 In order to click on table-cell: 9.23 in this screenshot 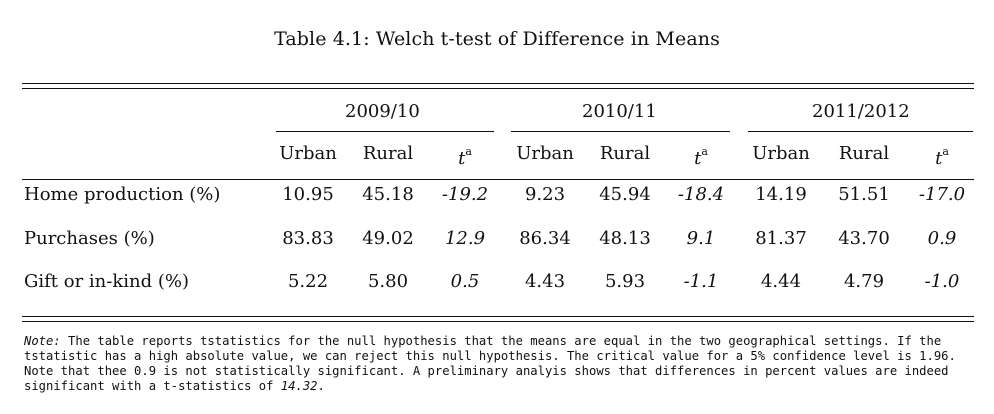, I will do `click(545, 194)`.